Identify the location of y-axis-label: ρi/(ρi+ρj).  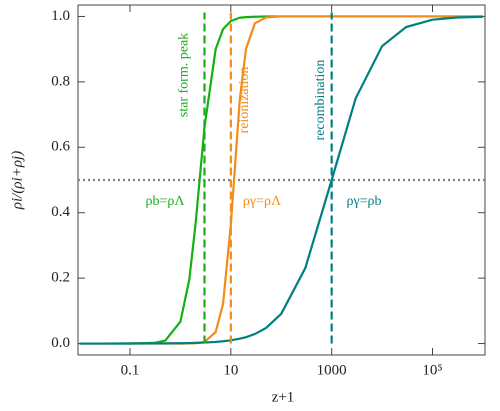
(17, 180).